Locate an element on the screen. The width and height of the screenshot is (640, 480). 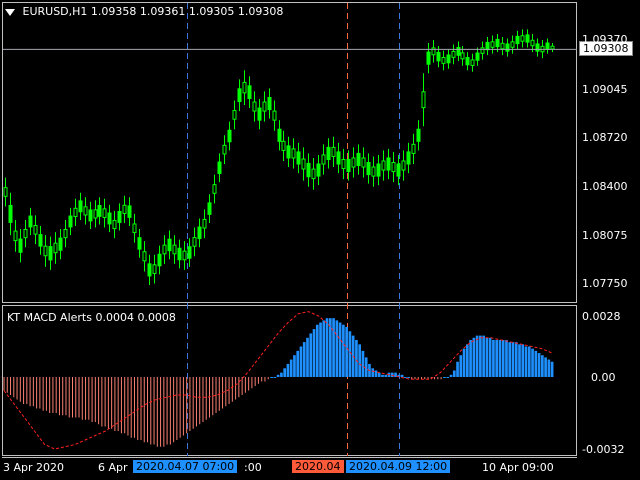
time-axis-label: 6 Apr is located at coordinates (113, 467).